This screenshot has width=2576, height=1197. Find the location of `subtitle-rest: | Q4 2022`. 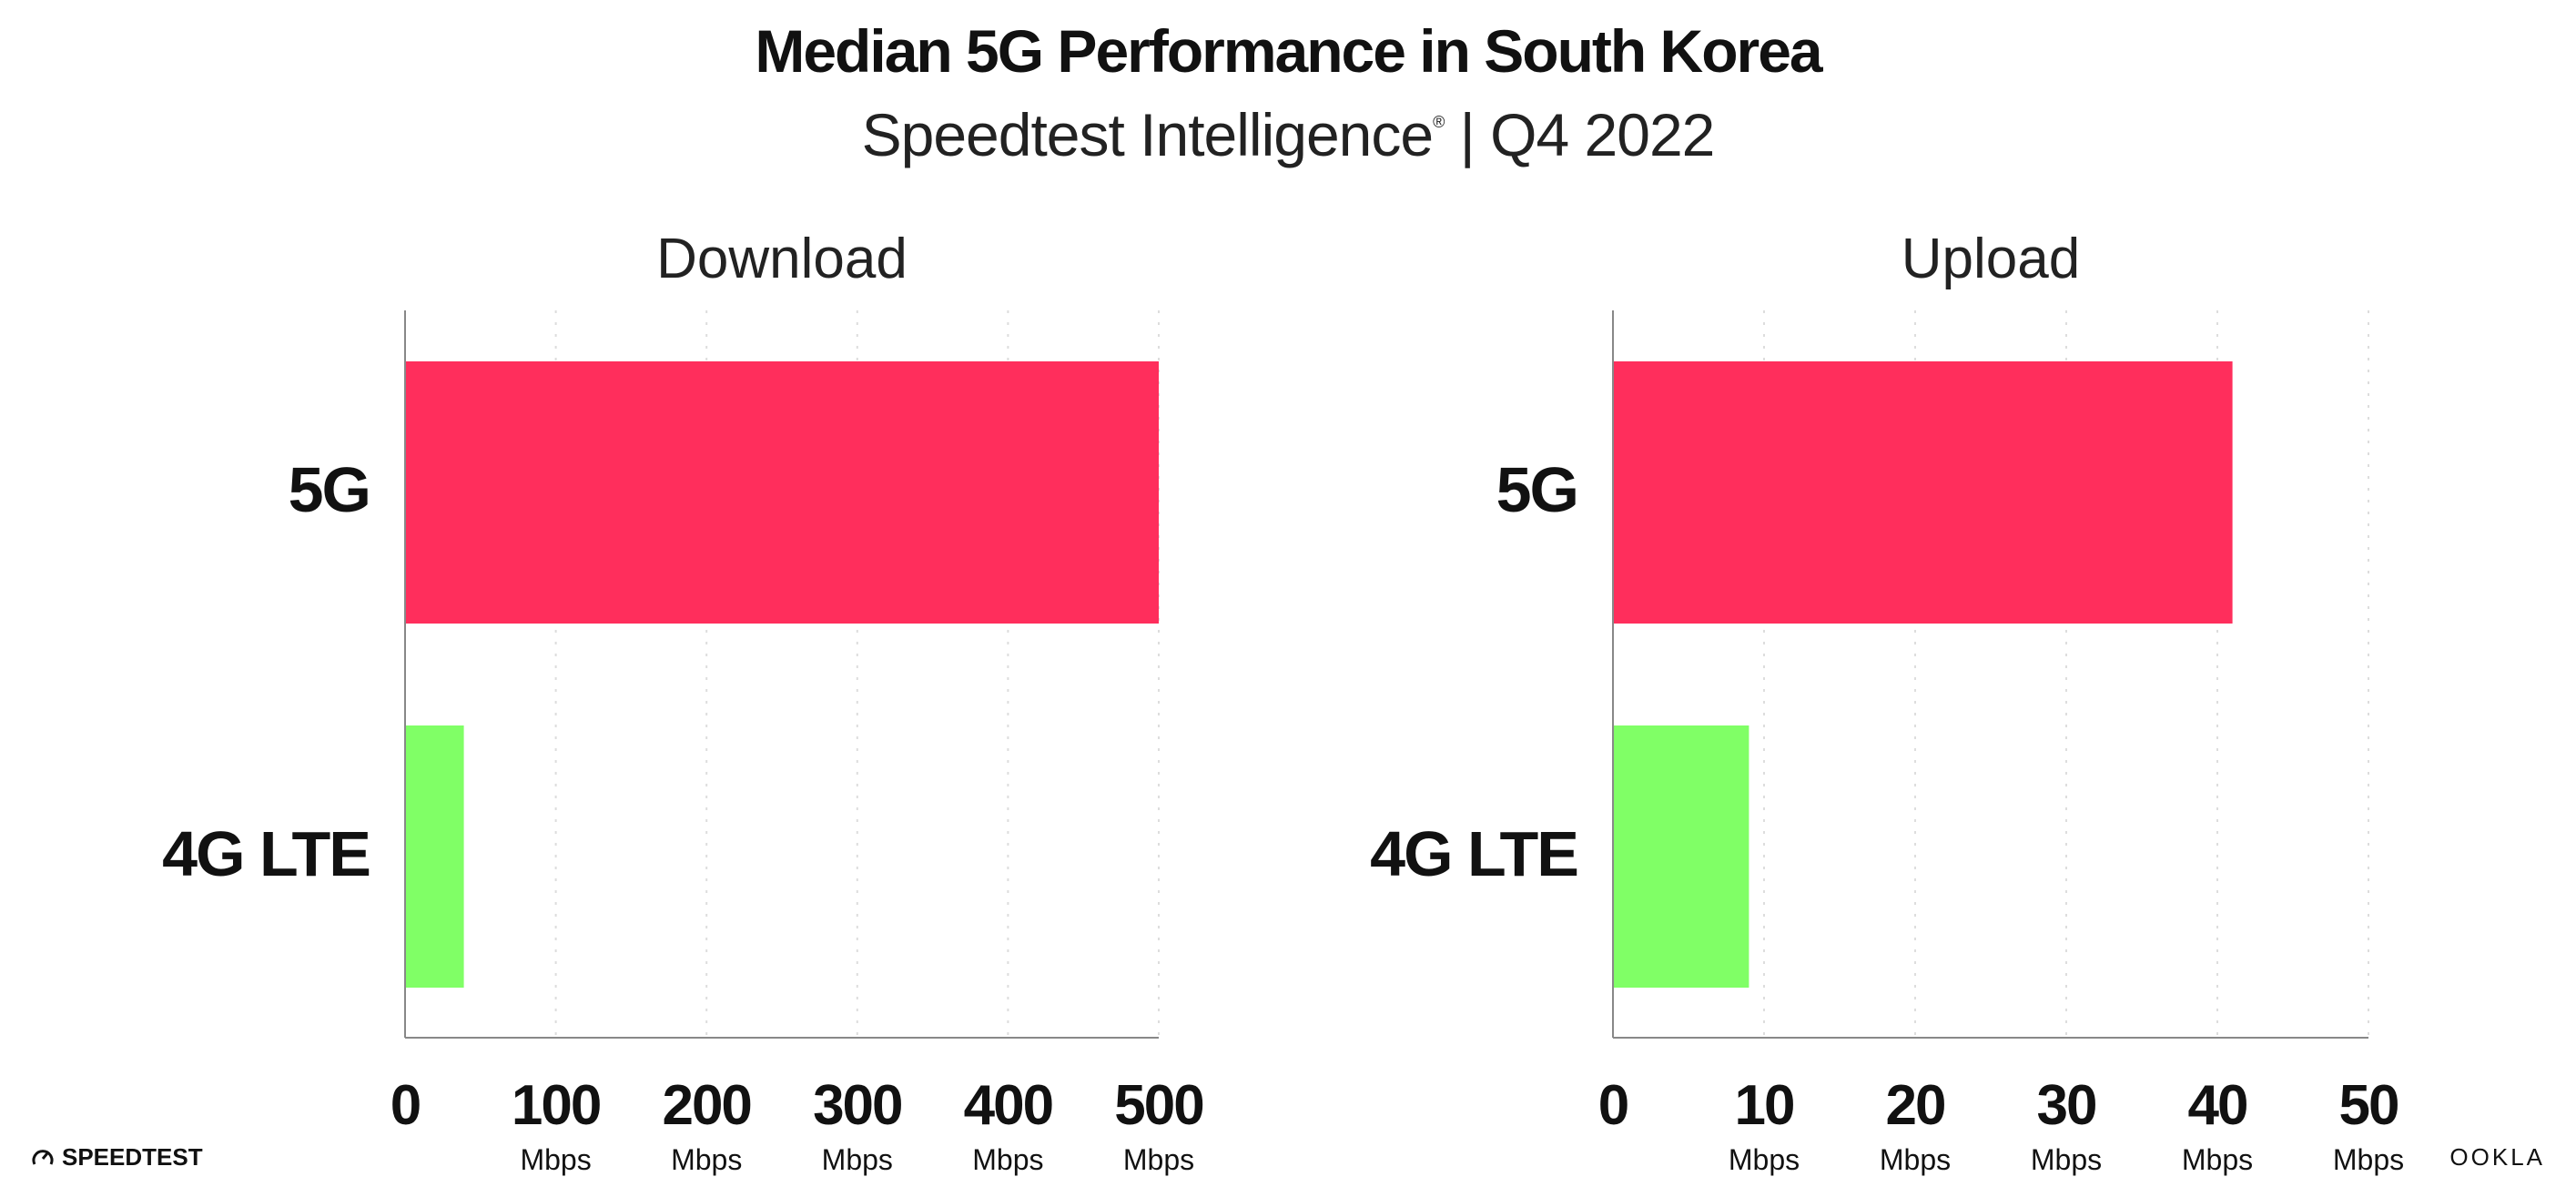

subtitle-rest: | Q4 2022 is located at coordinates (1580, 134).